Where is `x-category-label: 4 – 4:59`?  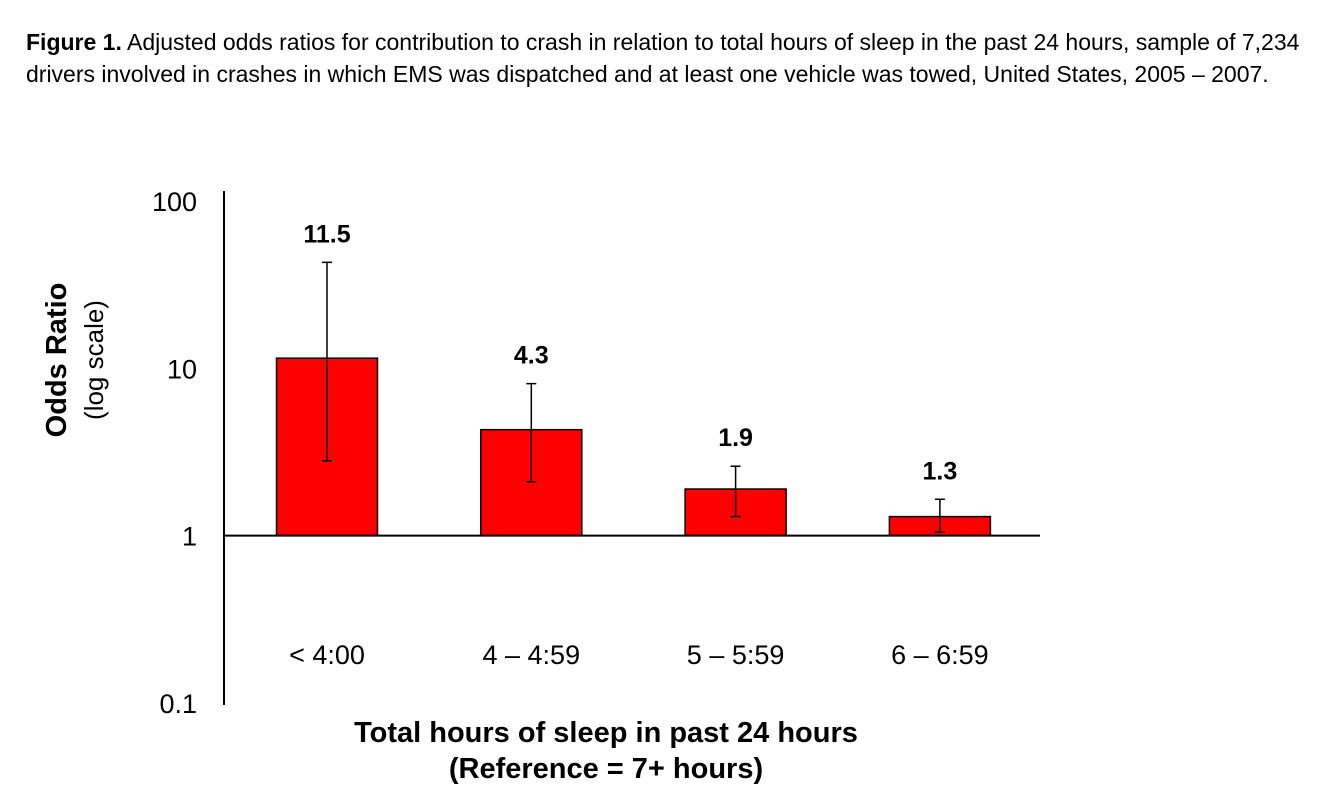
x-category-label: 4 – 4:59 is located at coordinates (532, 655).